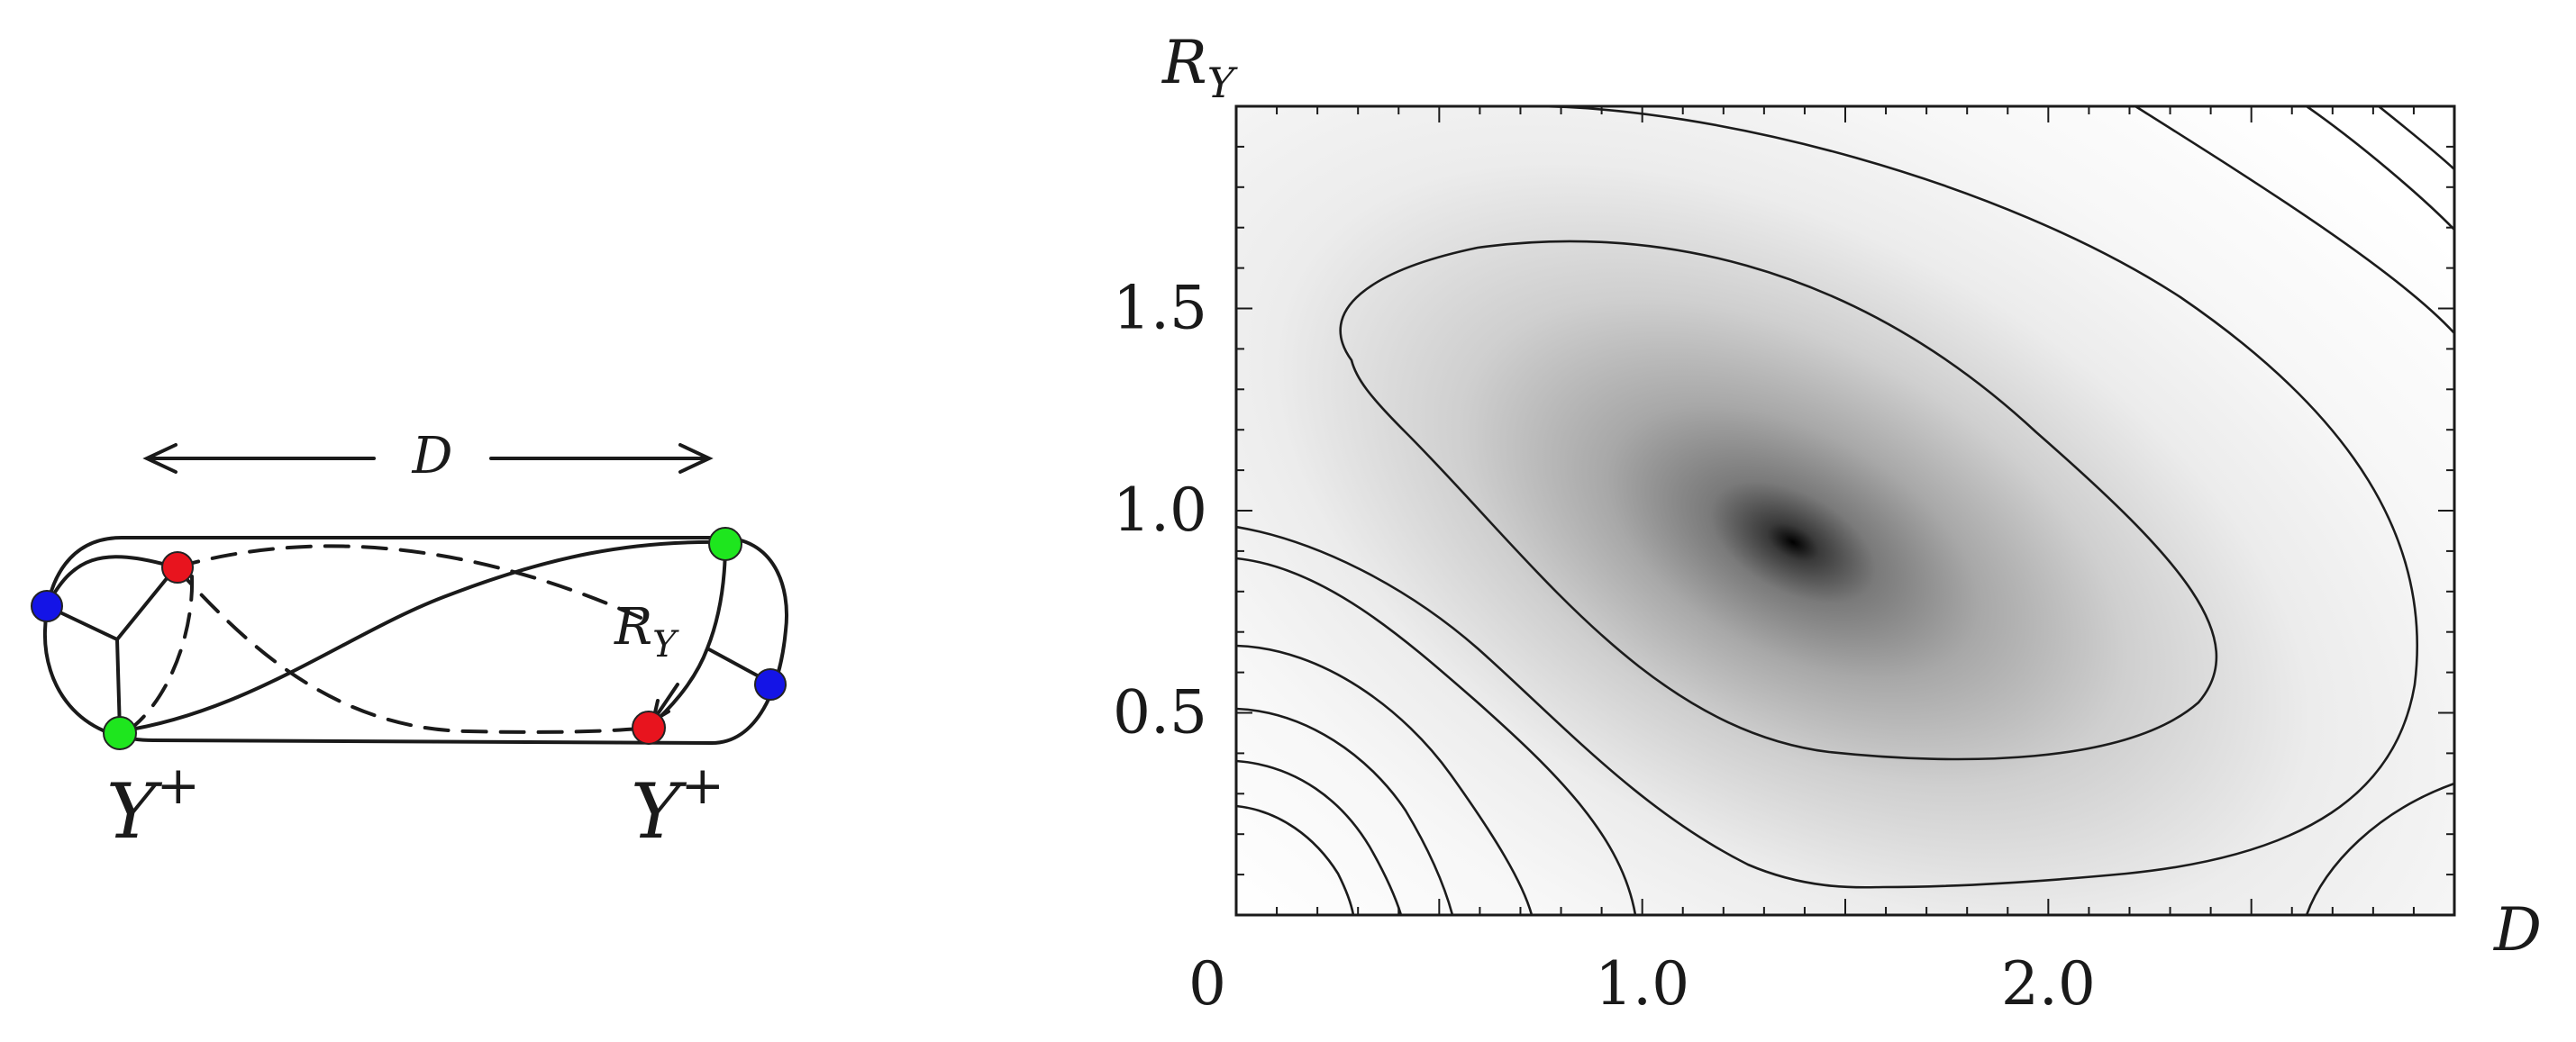  I want to click on green-node-right, so click(725, 544).